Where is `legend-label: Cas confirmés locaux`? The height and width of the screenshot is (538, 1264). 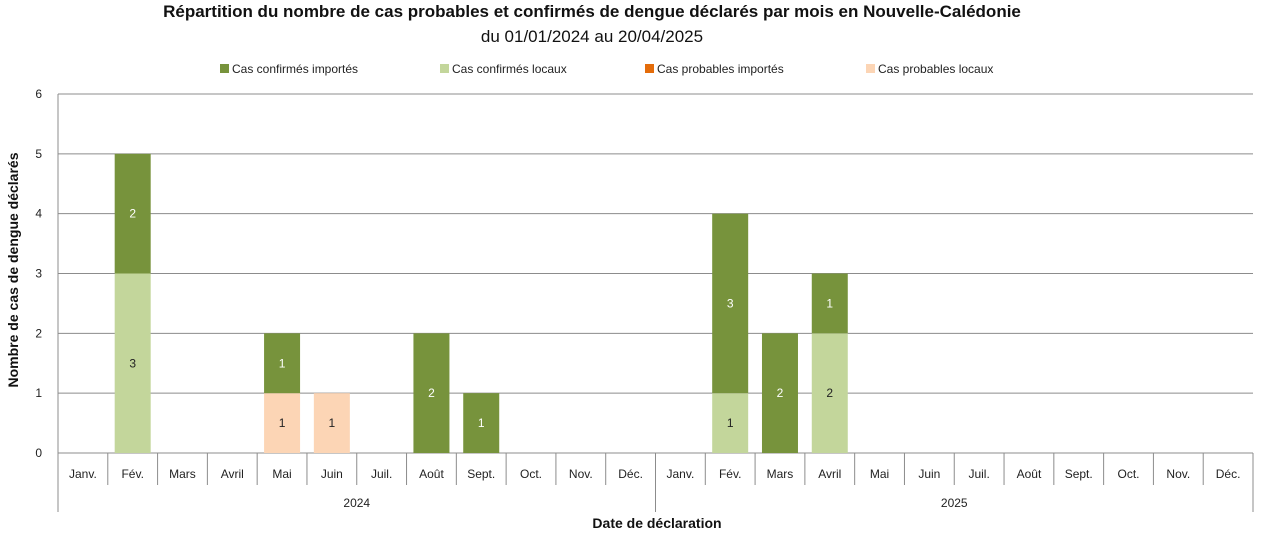
legend-label: Cas confirmés locaux is located at coordinates (509, 69).